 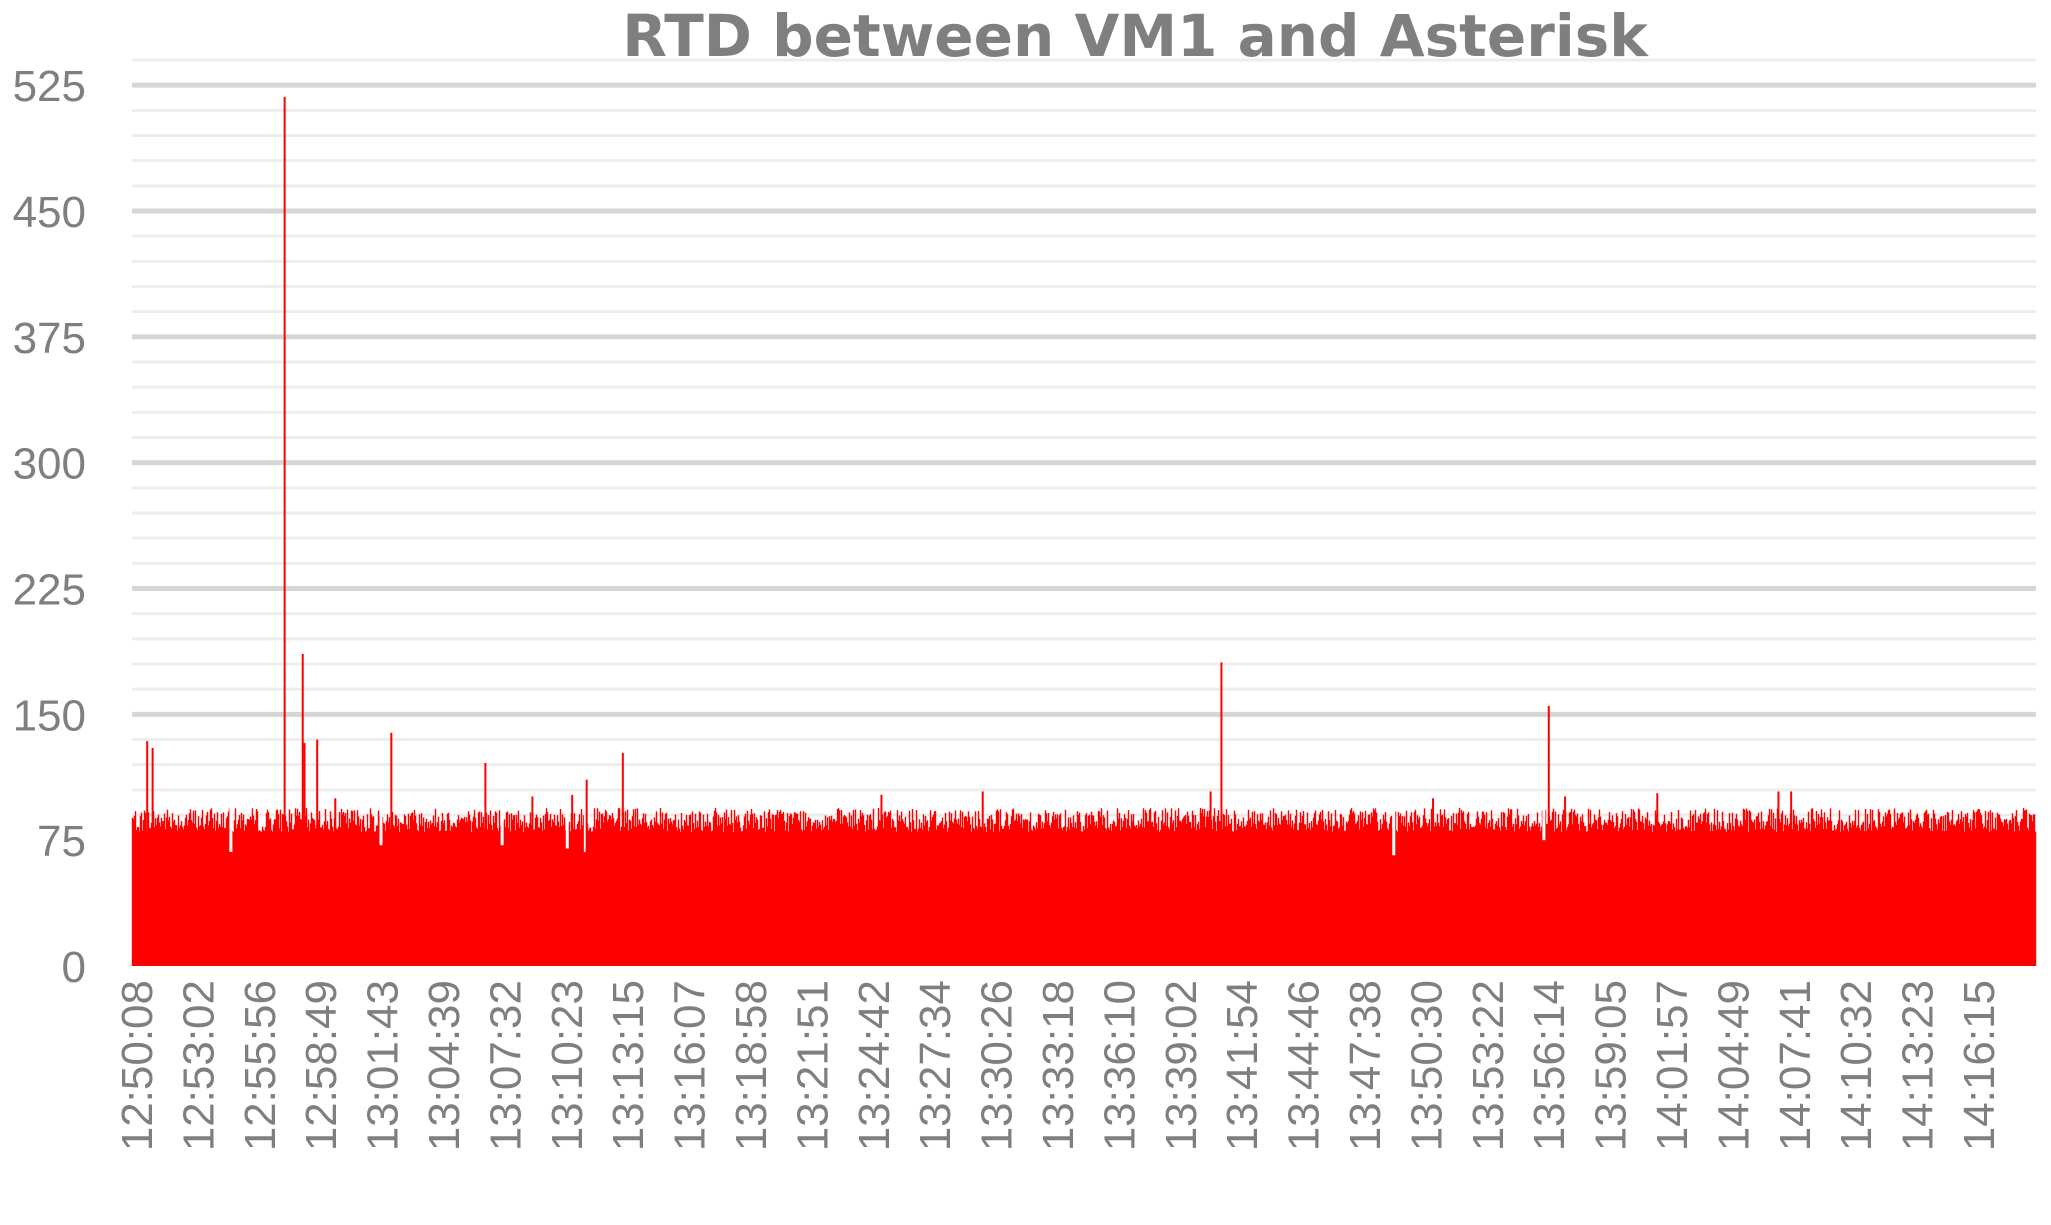 What do you see at coordinates (1181, 1065) in the screenshot?
I see `x-tick-label: 13:39:02` at bounding box center [1181, 1065].